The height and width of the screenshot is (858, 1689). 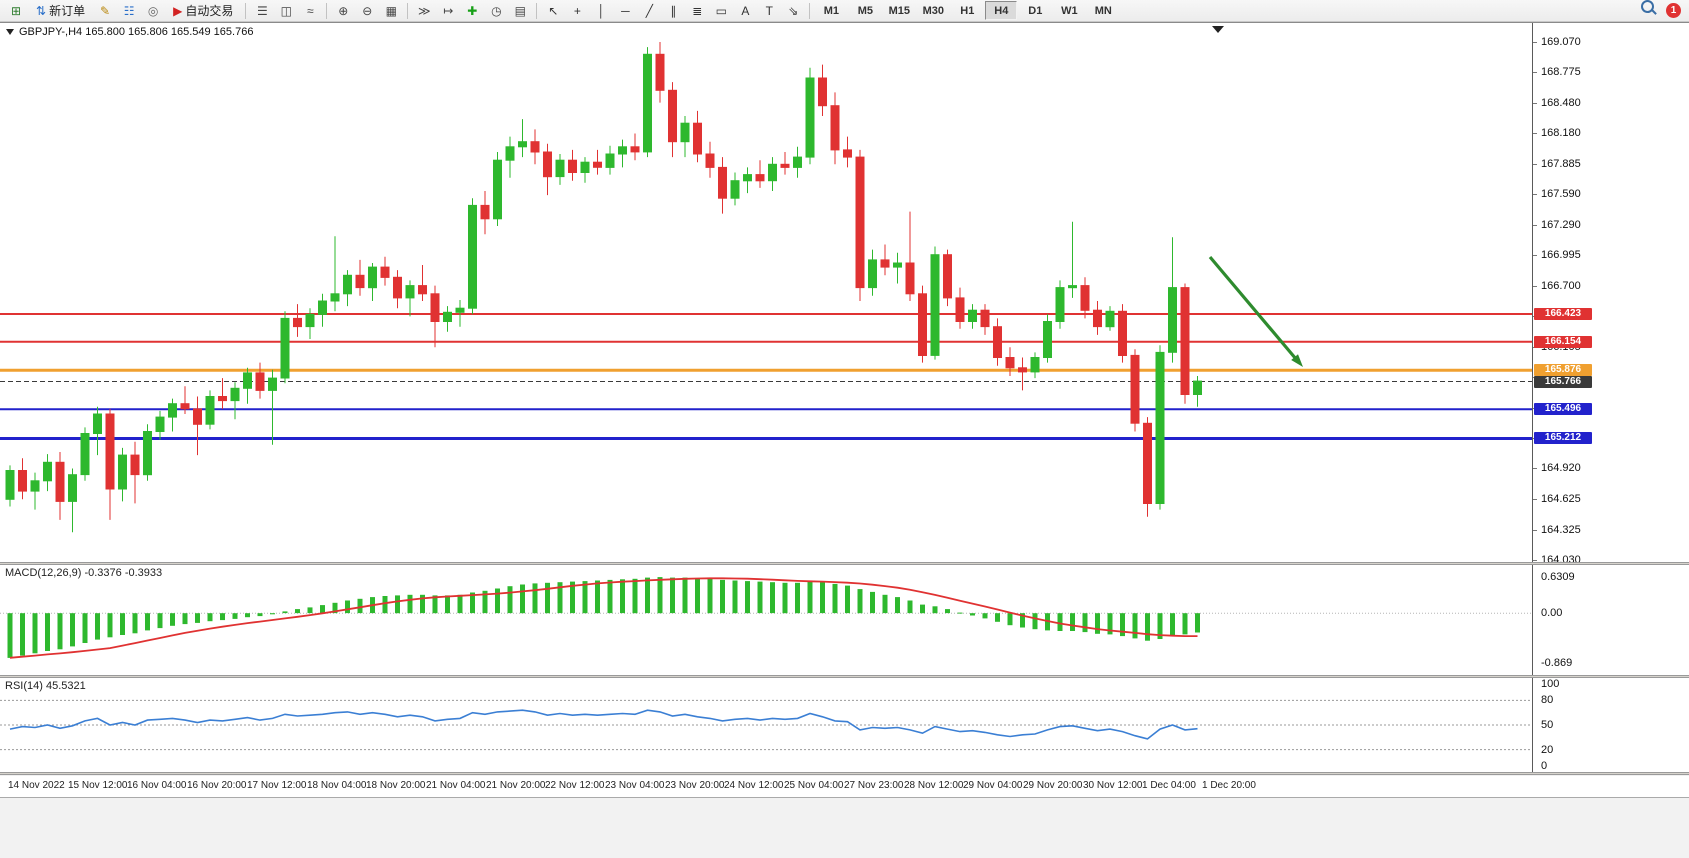 What do you see at coordinates (1069, 10) in the screenshot?
I see `timeframe-button-w1: W1` at bounding box center [1069, 10].